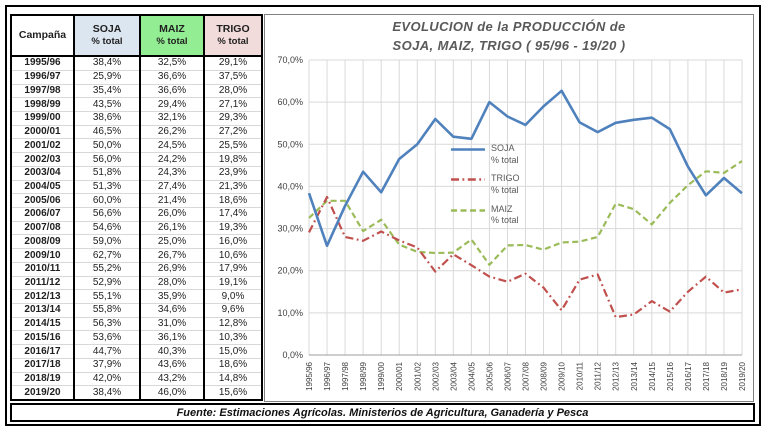 The image size is (768, 432). I want to click on legend-item-maiz: MAIZ% total, so click(485, 215).